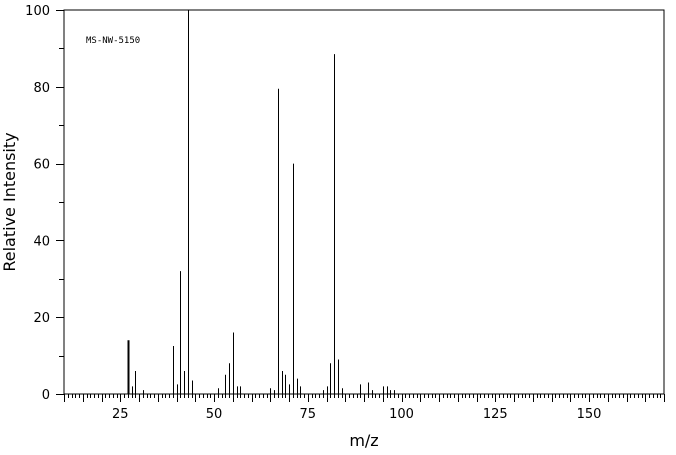 The image size is (676, 455). What do you see at coordinates (41, 165) in the screenshot?
I see `y-tick-label: 60` at bounding box center [41, 165].